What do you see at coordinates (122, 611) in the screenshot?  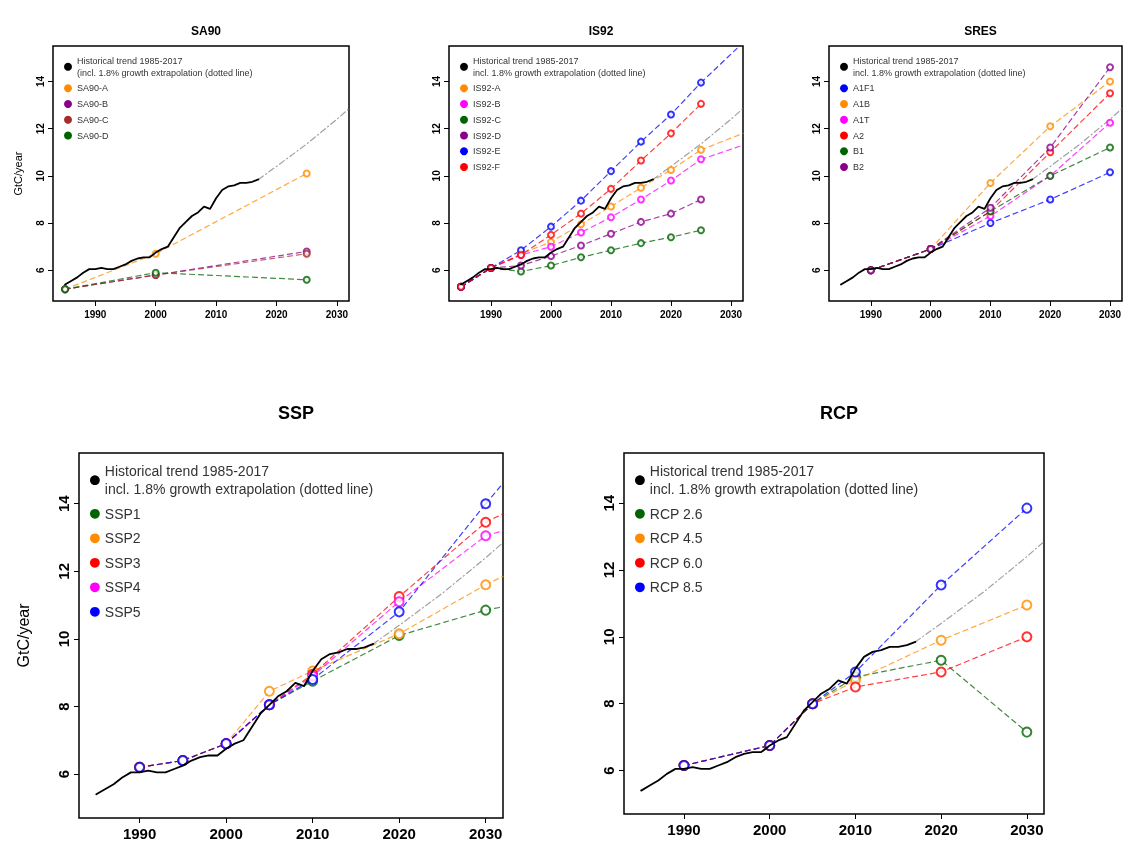 I see `legend-label: SSP5` at bounding box center [122, 611].